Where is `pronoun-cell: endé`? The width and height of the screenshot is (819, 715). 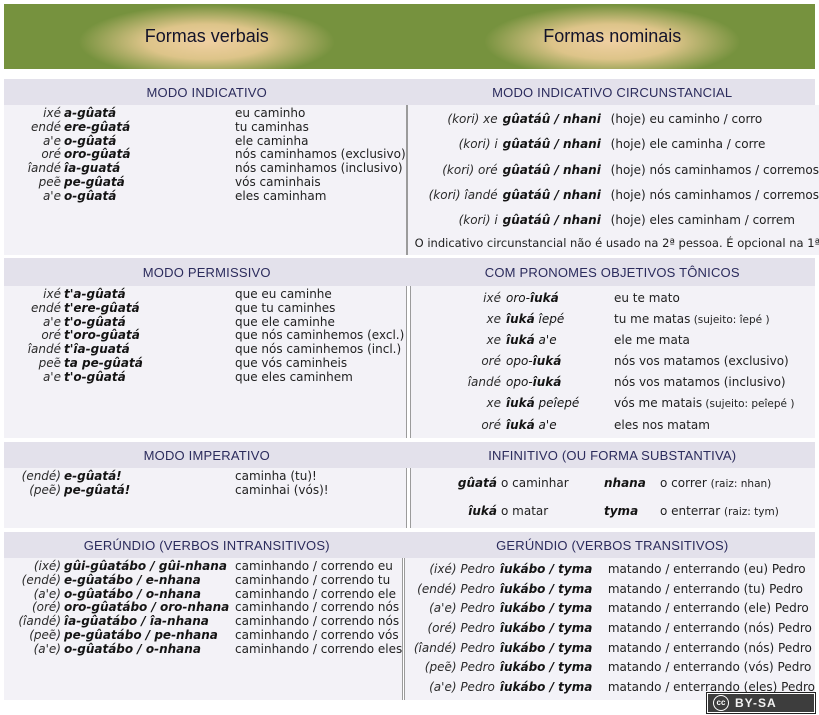 pronoun-cell: endé is located at coordinates (46, 307).